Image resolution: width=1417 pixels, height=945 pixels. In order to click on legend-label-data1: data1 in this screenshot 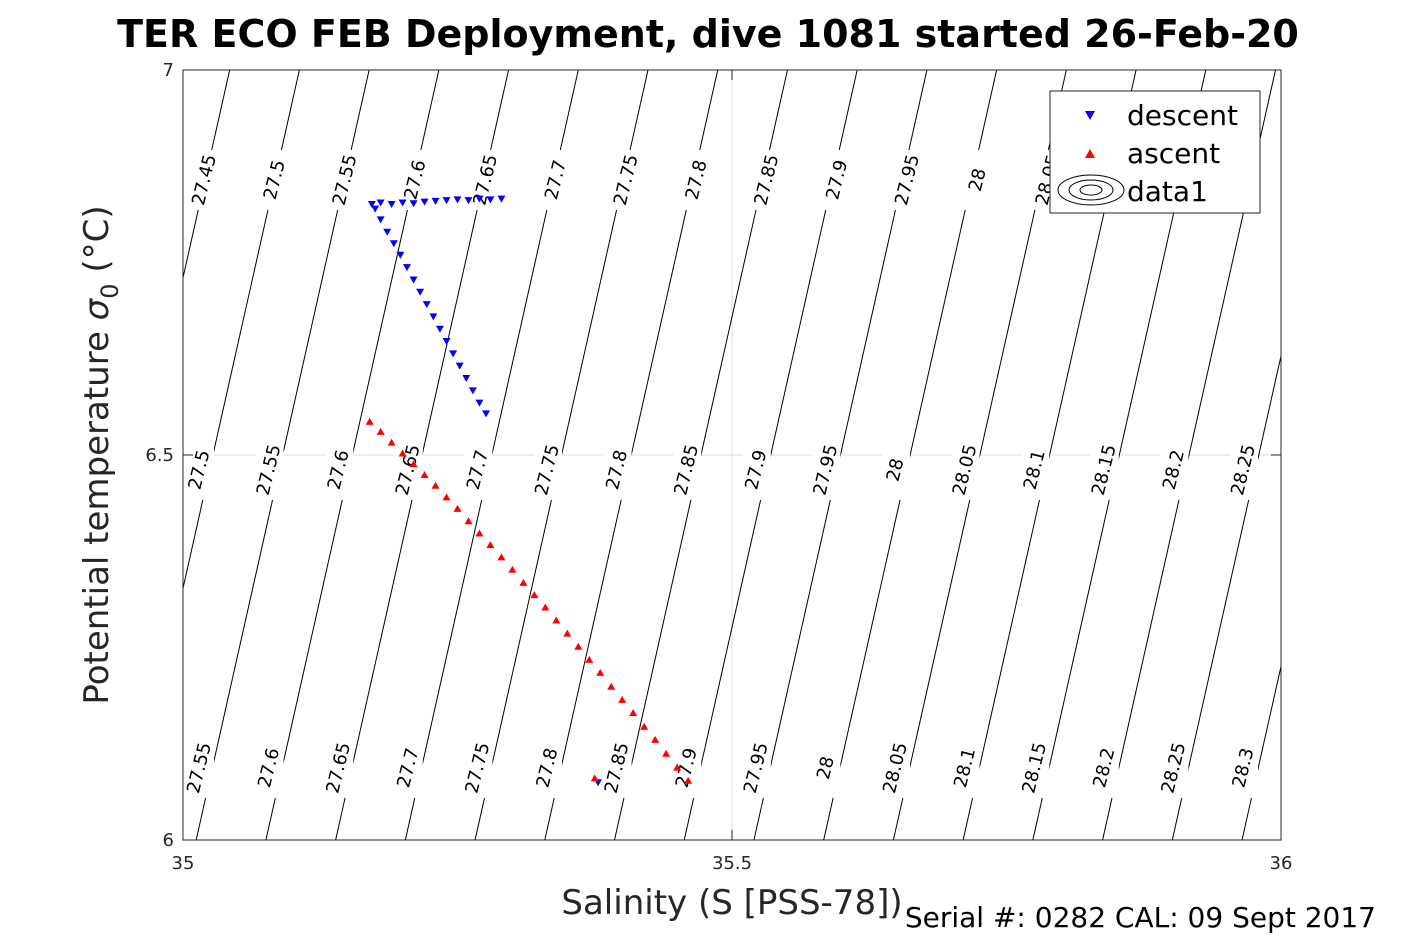, I will do `click(1167, 191)`.